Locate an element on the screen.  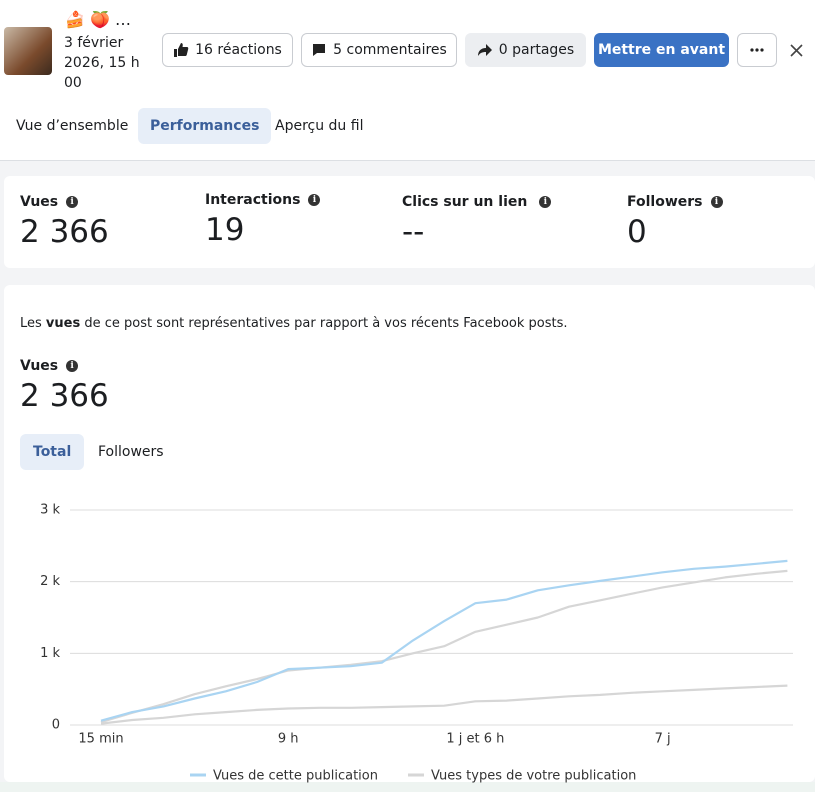
reactions-button: 16 réactions is located at coordinates (227, 50).